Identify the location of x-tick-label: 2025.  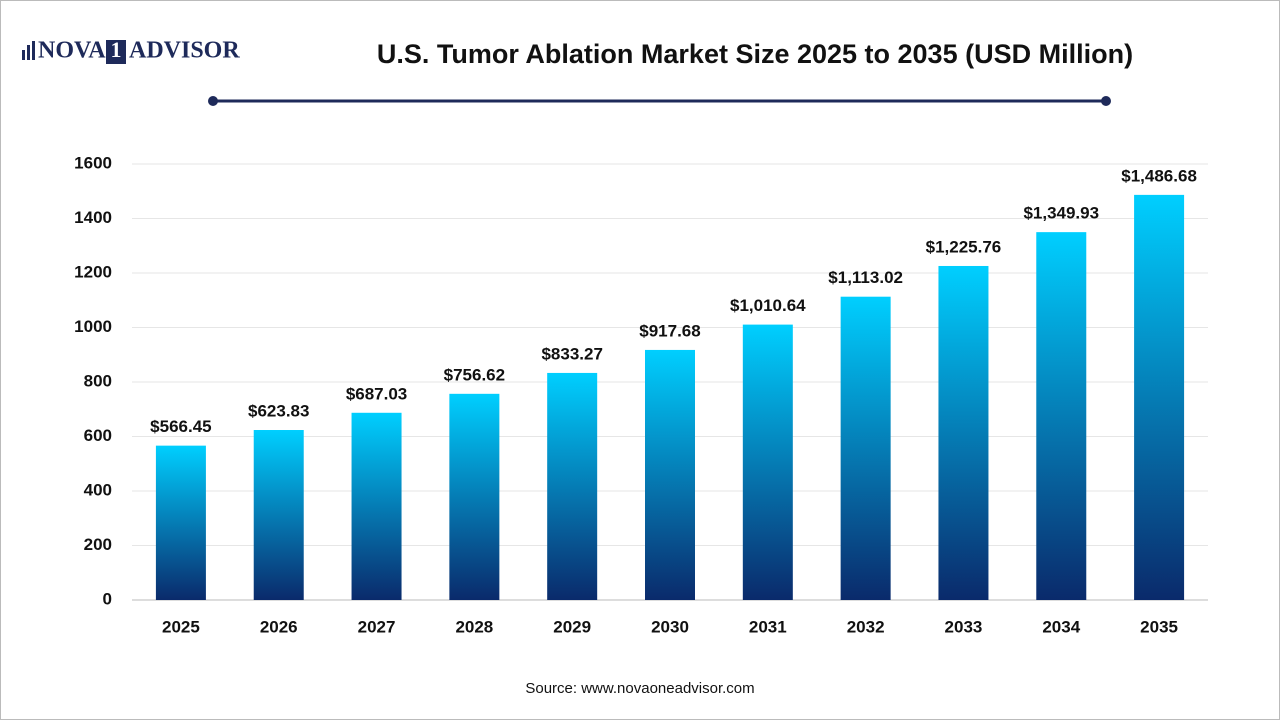
(181, 626).